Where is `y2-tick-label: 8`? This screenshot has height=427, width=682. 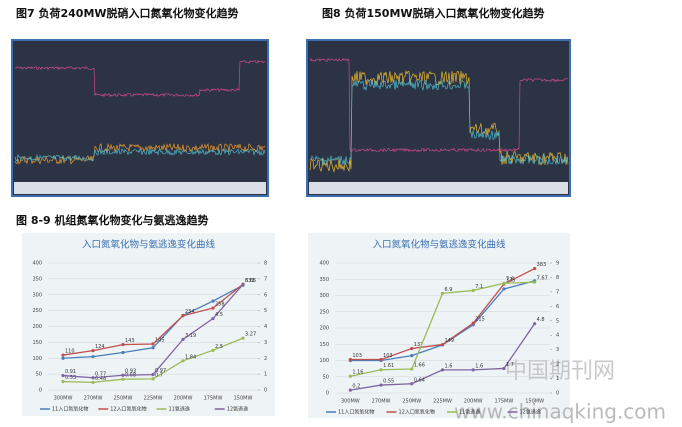
y2-tick-label: 8 is located at coordinates (557, 278).